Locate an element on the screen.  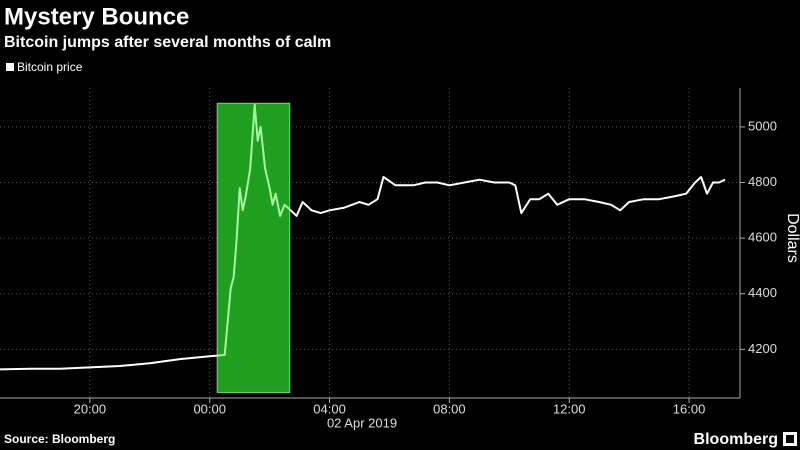
y-tick-label: 4400 is located at coordinates (762, 292).